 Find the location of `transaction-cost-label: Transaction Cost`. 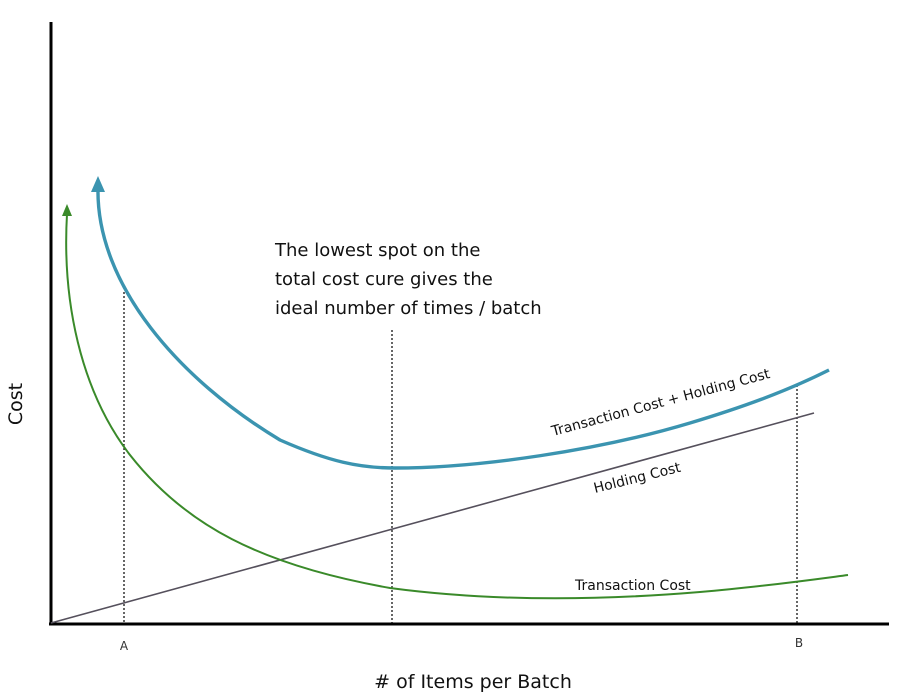

transaction-cost-label: Transaction Cost is located at coordinates (632, 586).